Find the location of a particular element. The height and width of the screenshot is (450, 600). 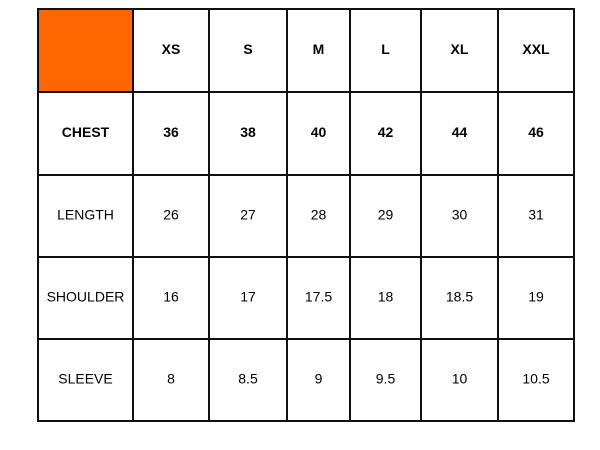

corner-cell is located at coordinates (85, 50).